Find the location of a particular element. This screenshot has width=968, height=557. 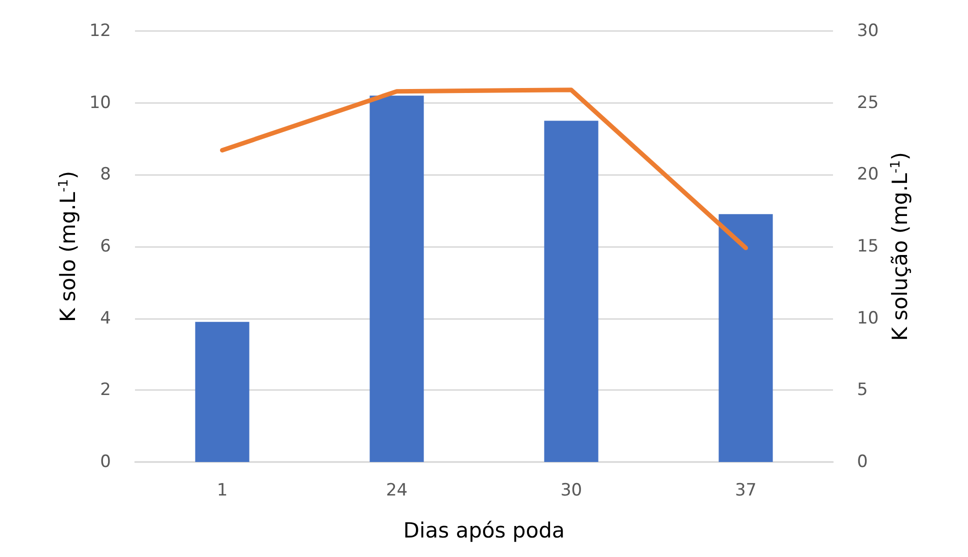

y2-tick-label: 10 is located at coordinates (868, 318).